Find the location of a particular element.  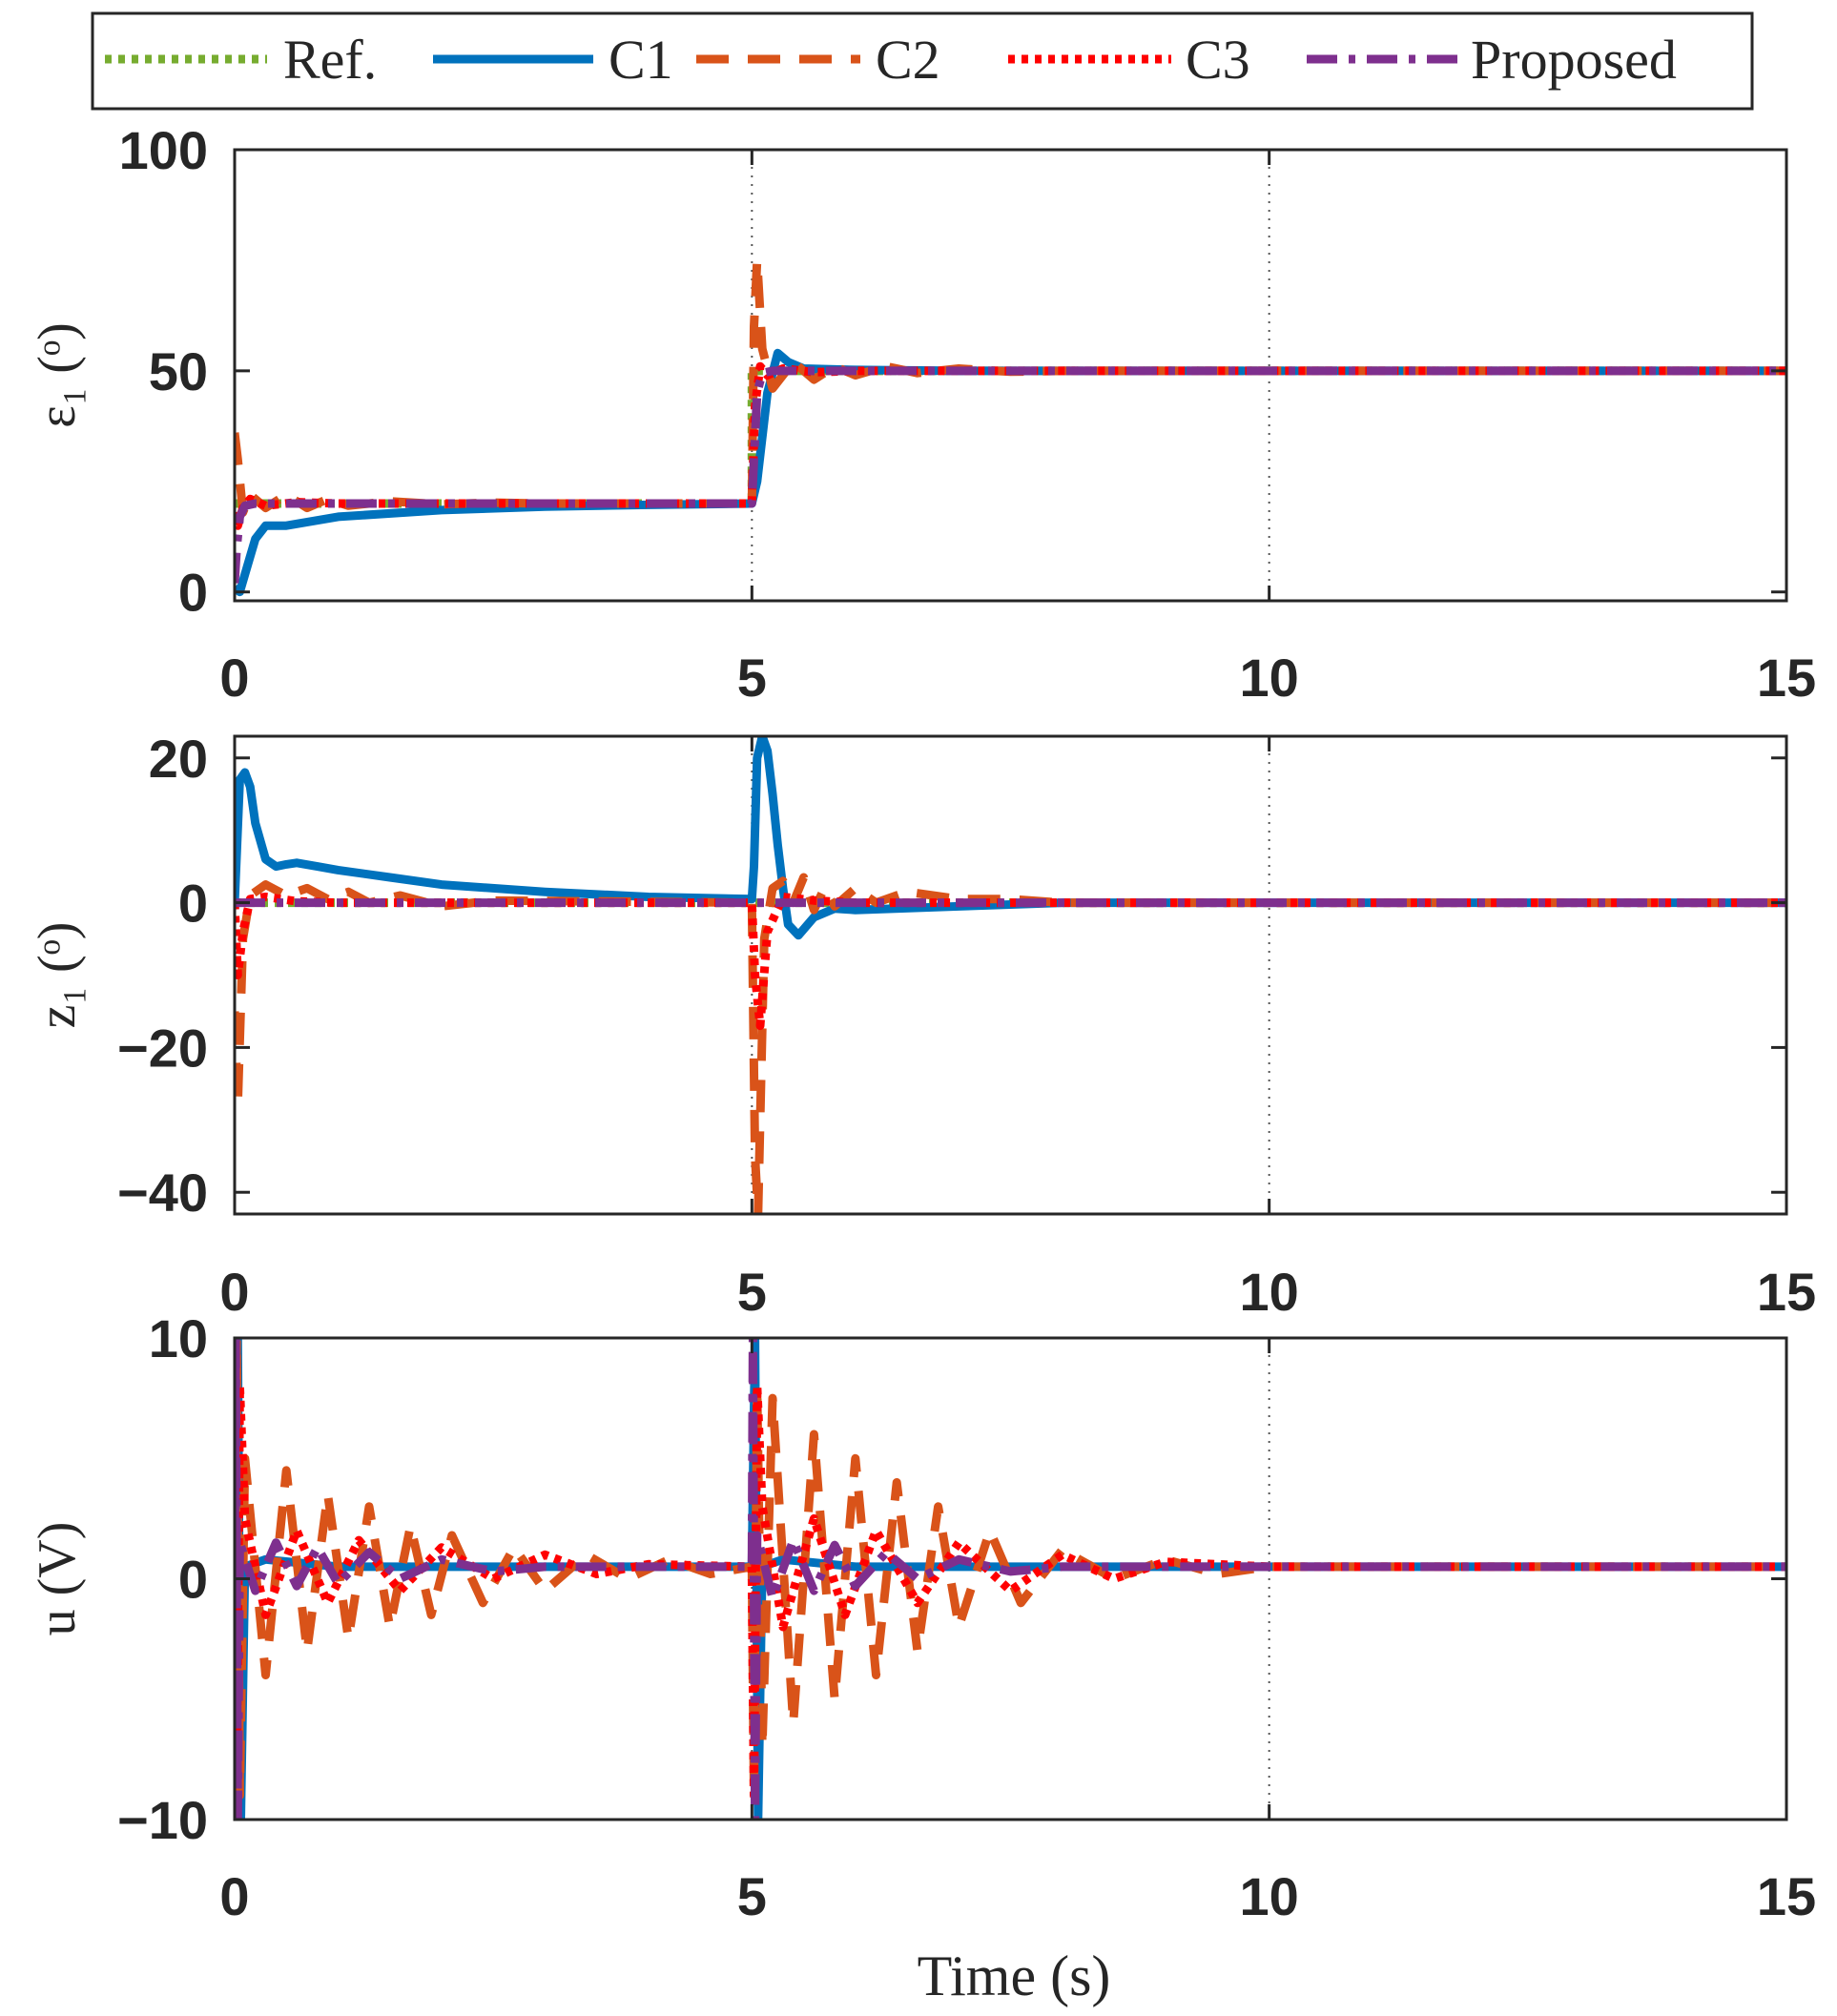

panel-1-ytick-label: 20 is located at coordinates (178, 759).